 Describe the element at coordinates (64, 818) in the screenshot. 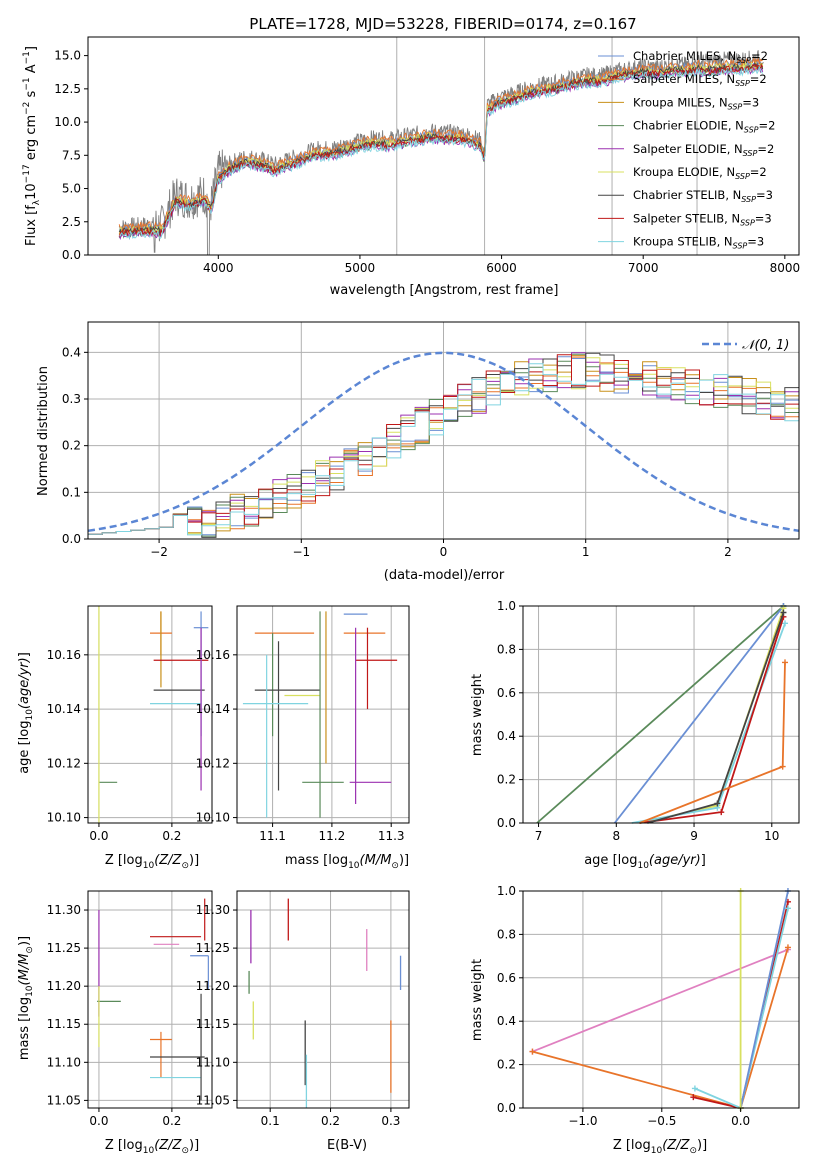

I see `p3-ytick-label: 10.10` at that location.